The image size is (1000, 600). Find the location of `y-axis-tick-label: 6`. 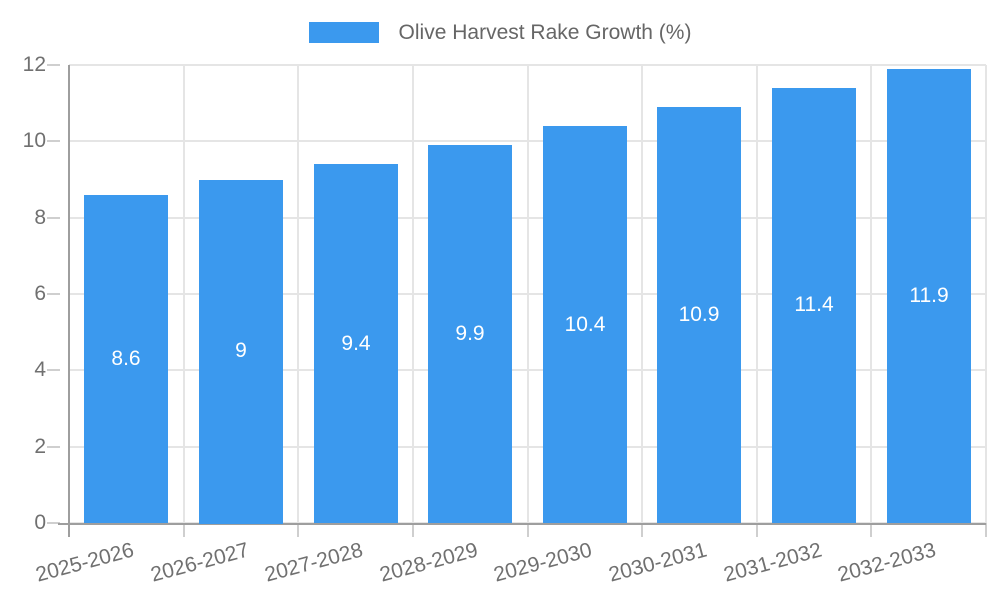

y-axis-tick-label: 6 is located at coordinates (40, 293).